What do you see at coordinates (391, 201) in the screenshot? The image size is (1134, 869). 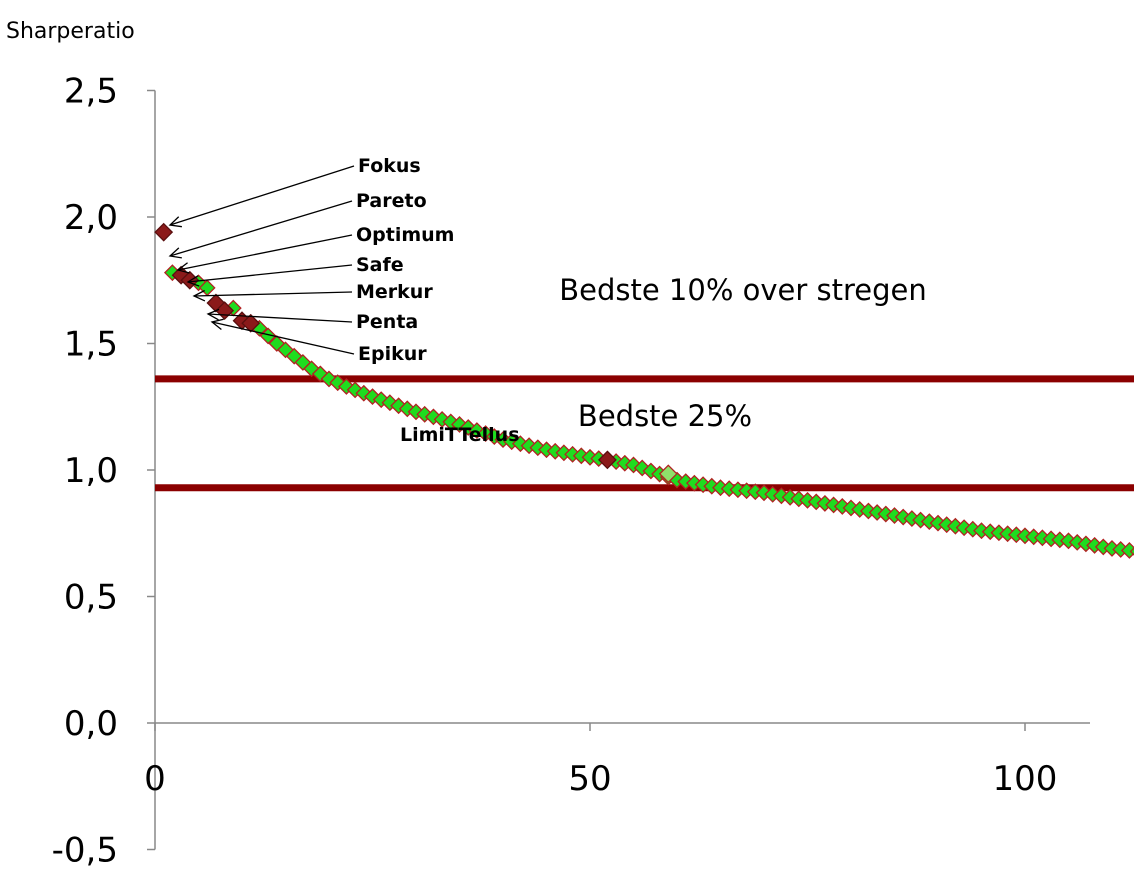 I see `fund-label: Pareto` at bounding box center [391, 201].